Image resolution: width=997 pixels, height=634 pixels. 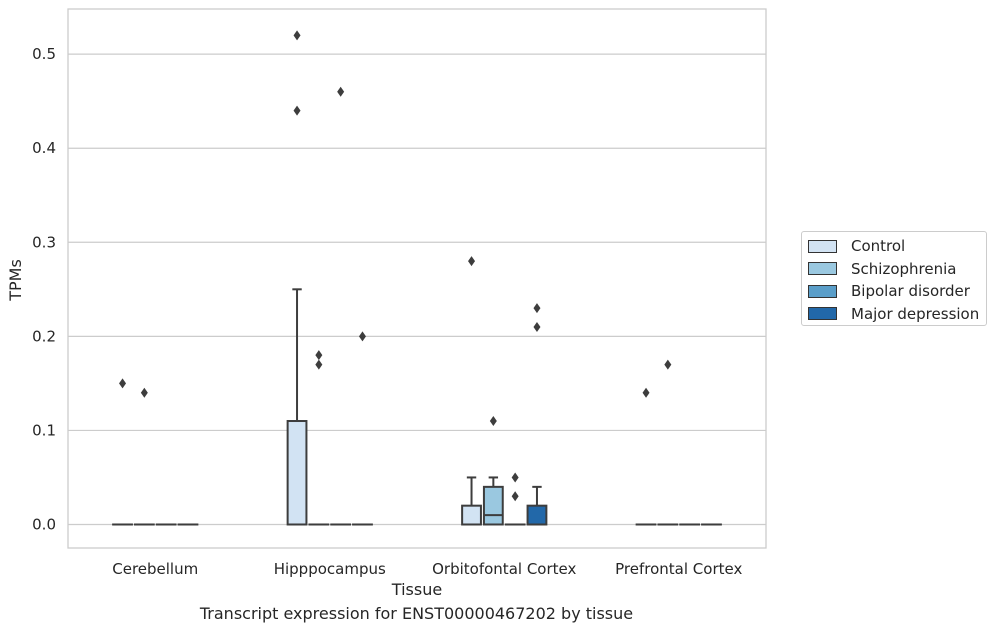 I want to click on legend-label: Bipolar disorder, so click(x=910, y=291).